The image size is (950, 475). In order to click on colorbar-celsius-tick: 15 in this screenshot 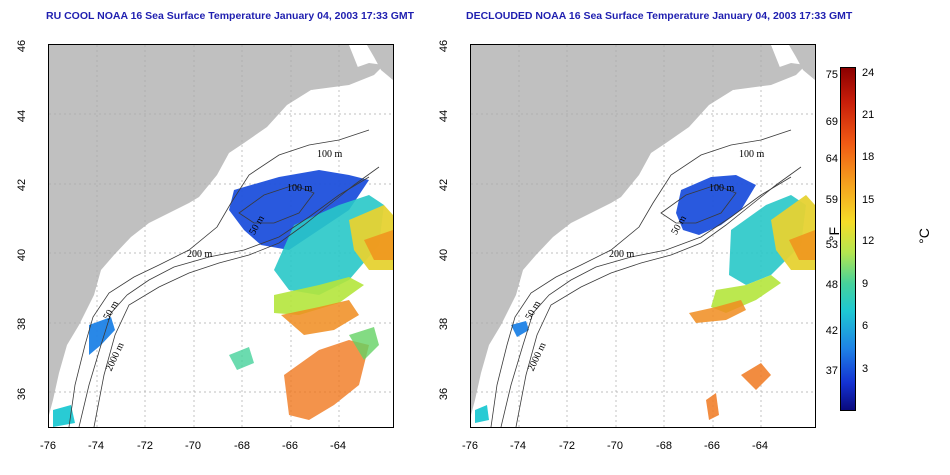, I will do `click(868, 200)`.